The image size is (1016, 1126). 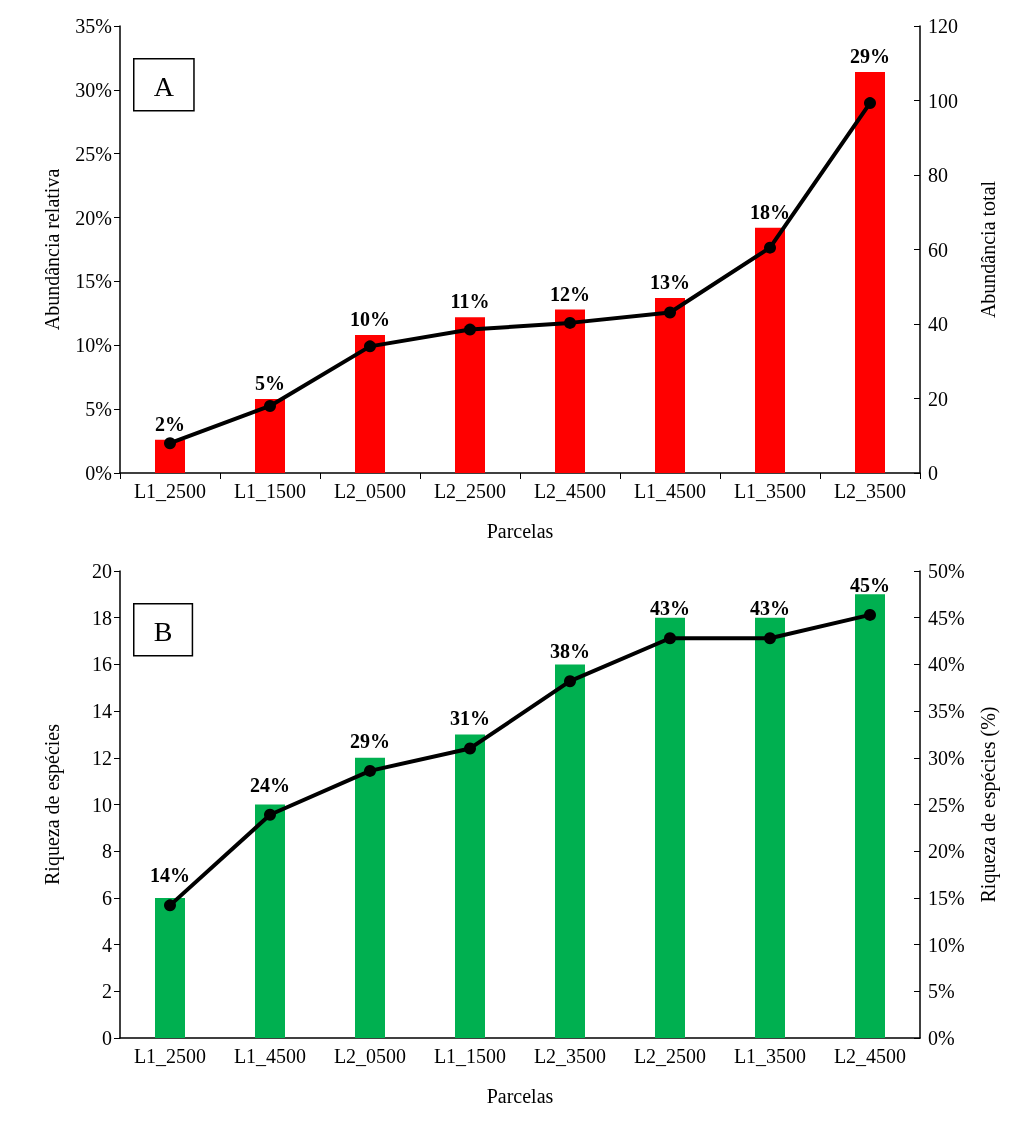 I want to click on annotation: 5%, so click(x=270, y=382).